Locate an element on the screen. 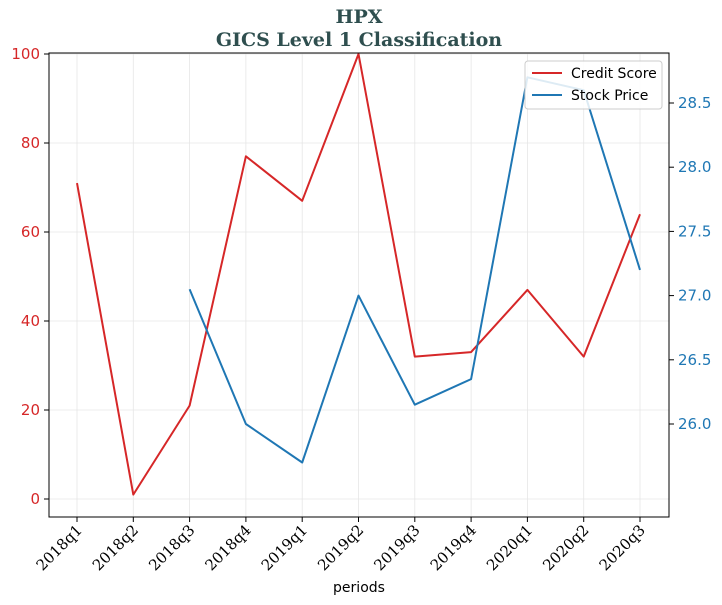 This screenshot has width=722, height=605. left-tick-label: 80 is located at coordinates (30, 143).